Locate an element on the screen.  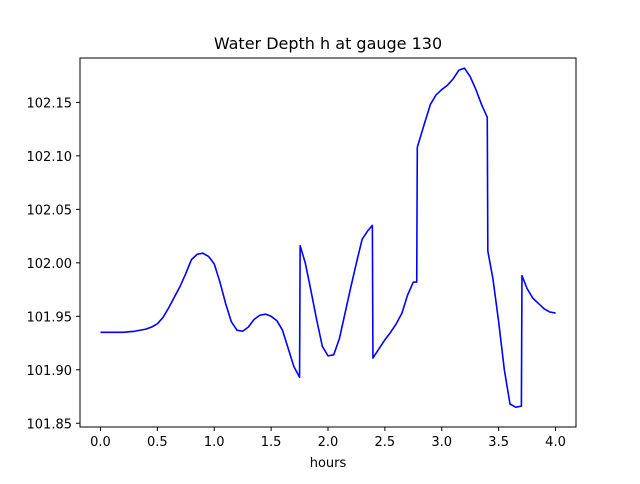
y-tick-label: 101.95 is located at coordinates (50, 317).